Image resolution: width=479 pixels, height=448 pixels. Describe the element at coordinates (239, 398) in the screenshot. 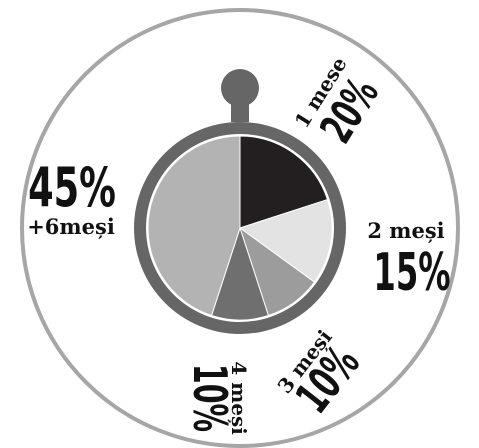

I see `label-4-mesi: 4 meși` at that location.